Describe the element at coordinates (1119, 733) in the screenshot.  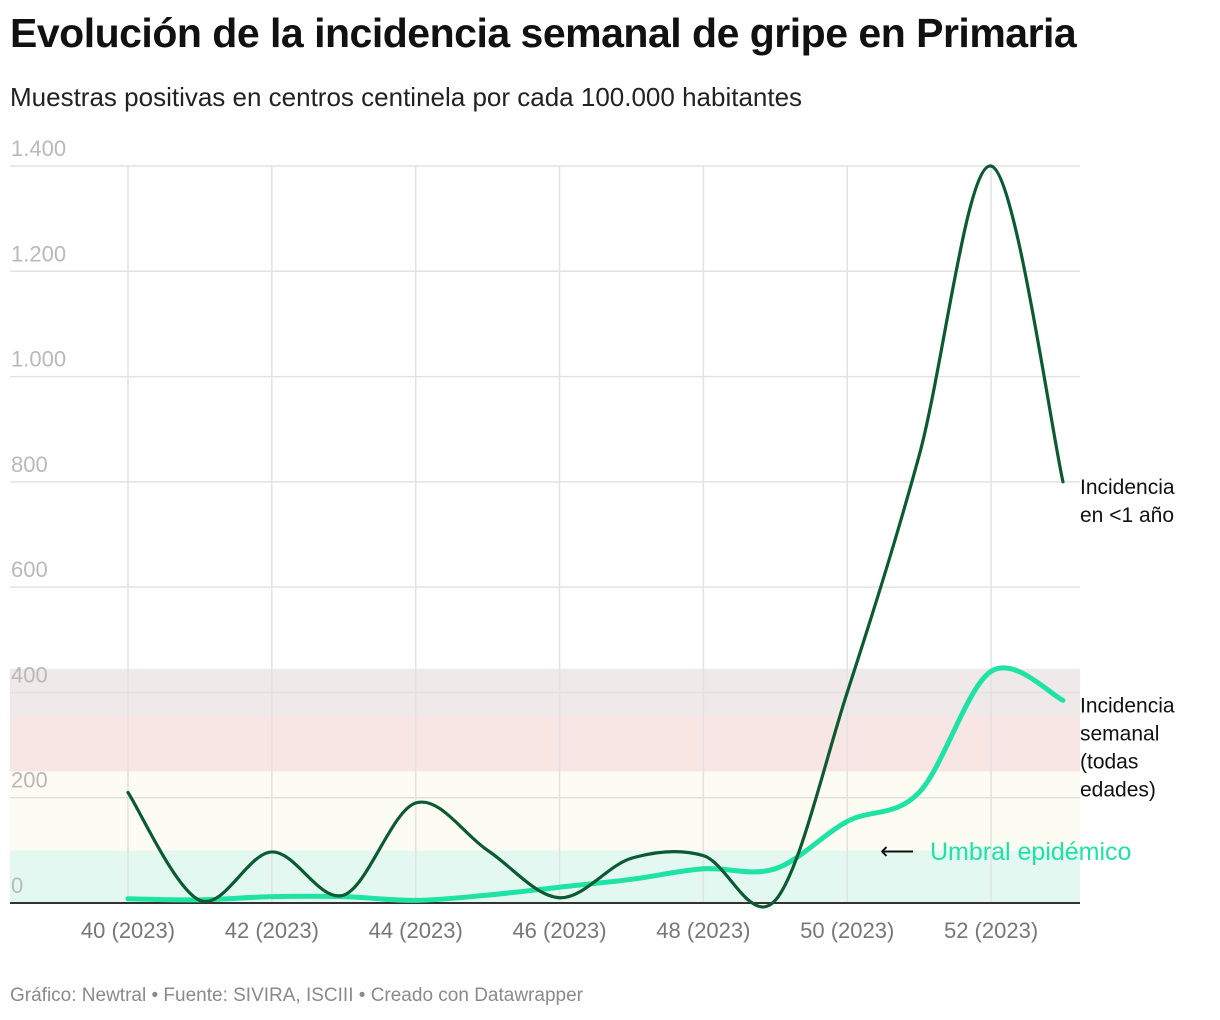
I see `series-label-1: semanal` at that location.